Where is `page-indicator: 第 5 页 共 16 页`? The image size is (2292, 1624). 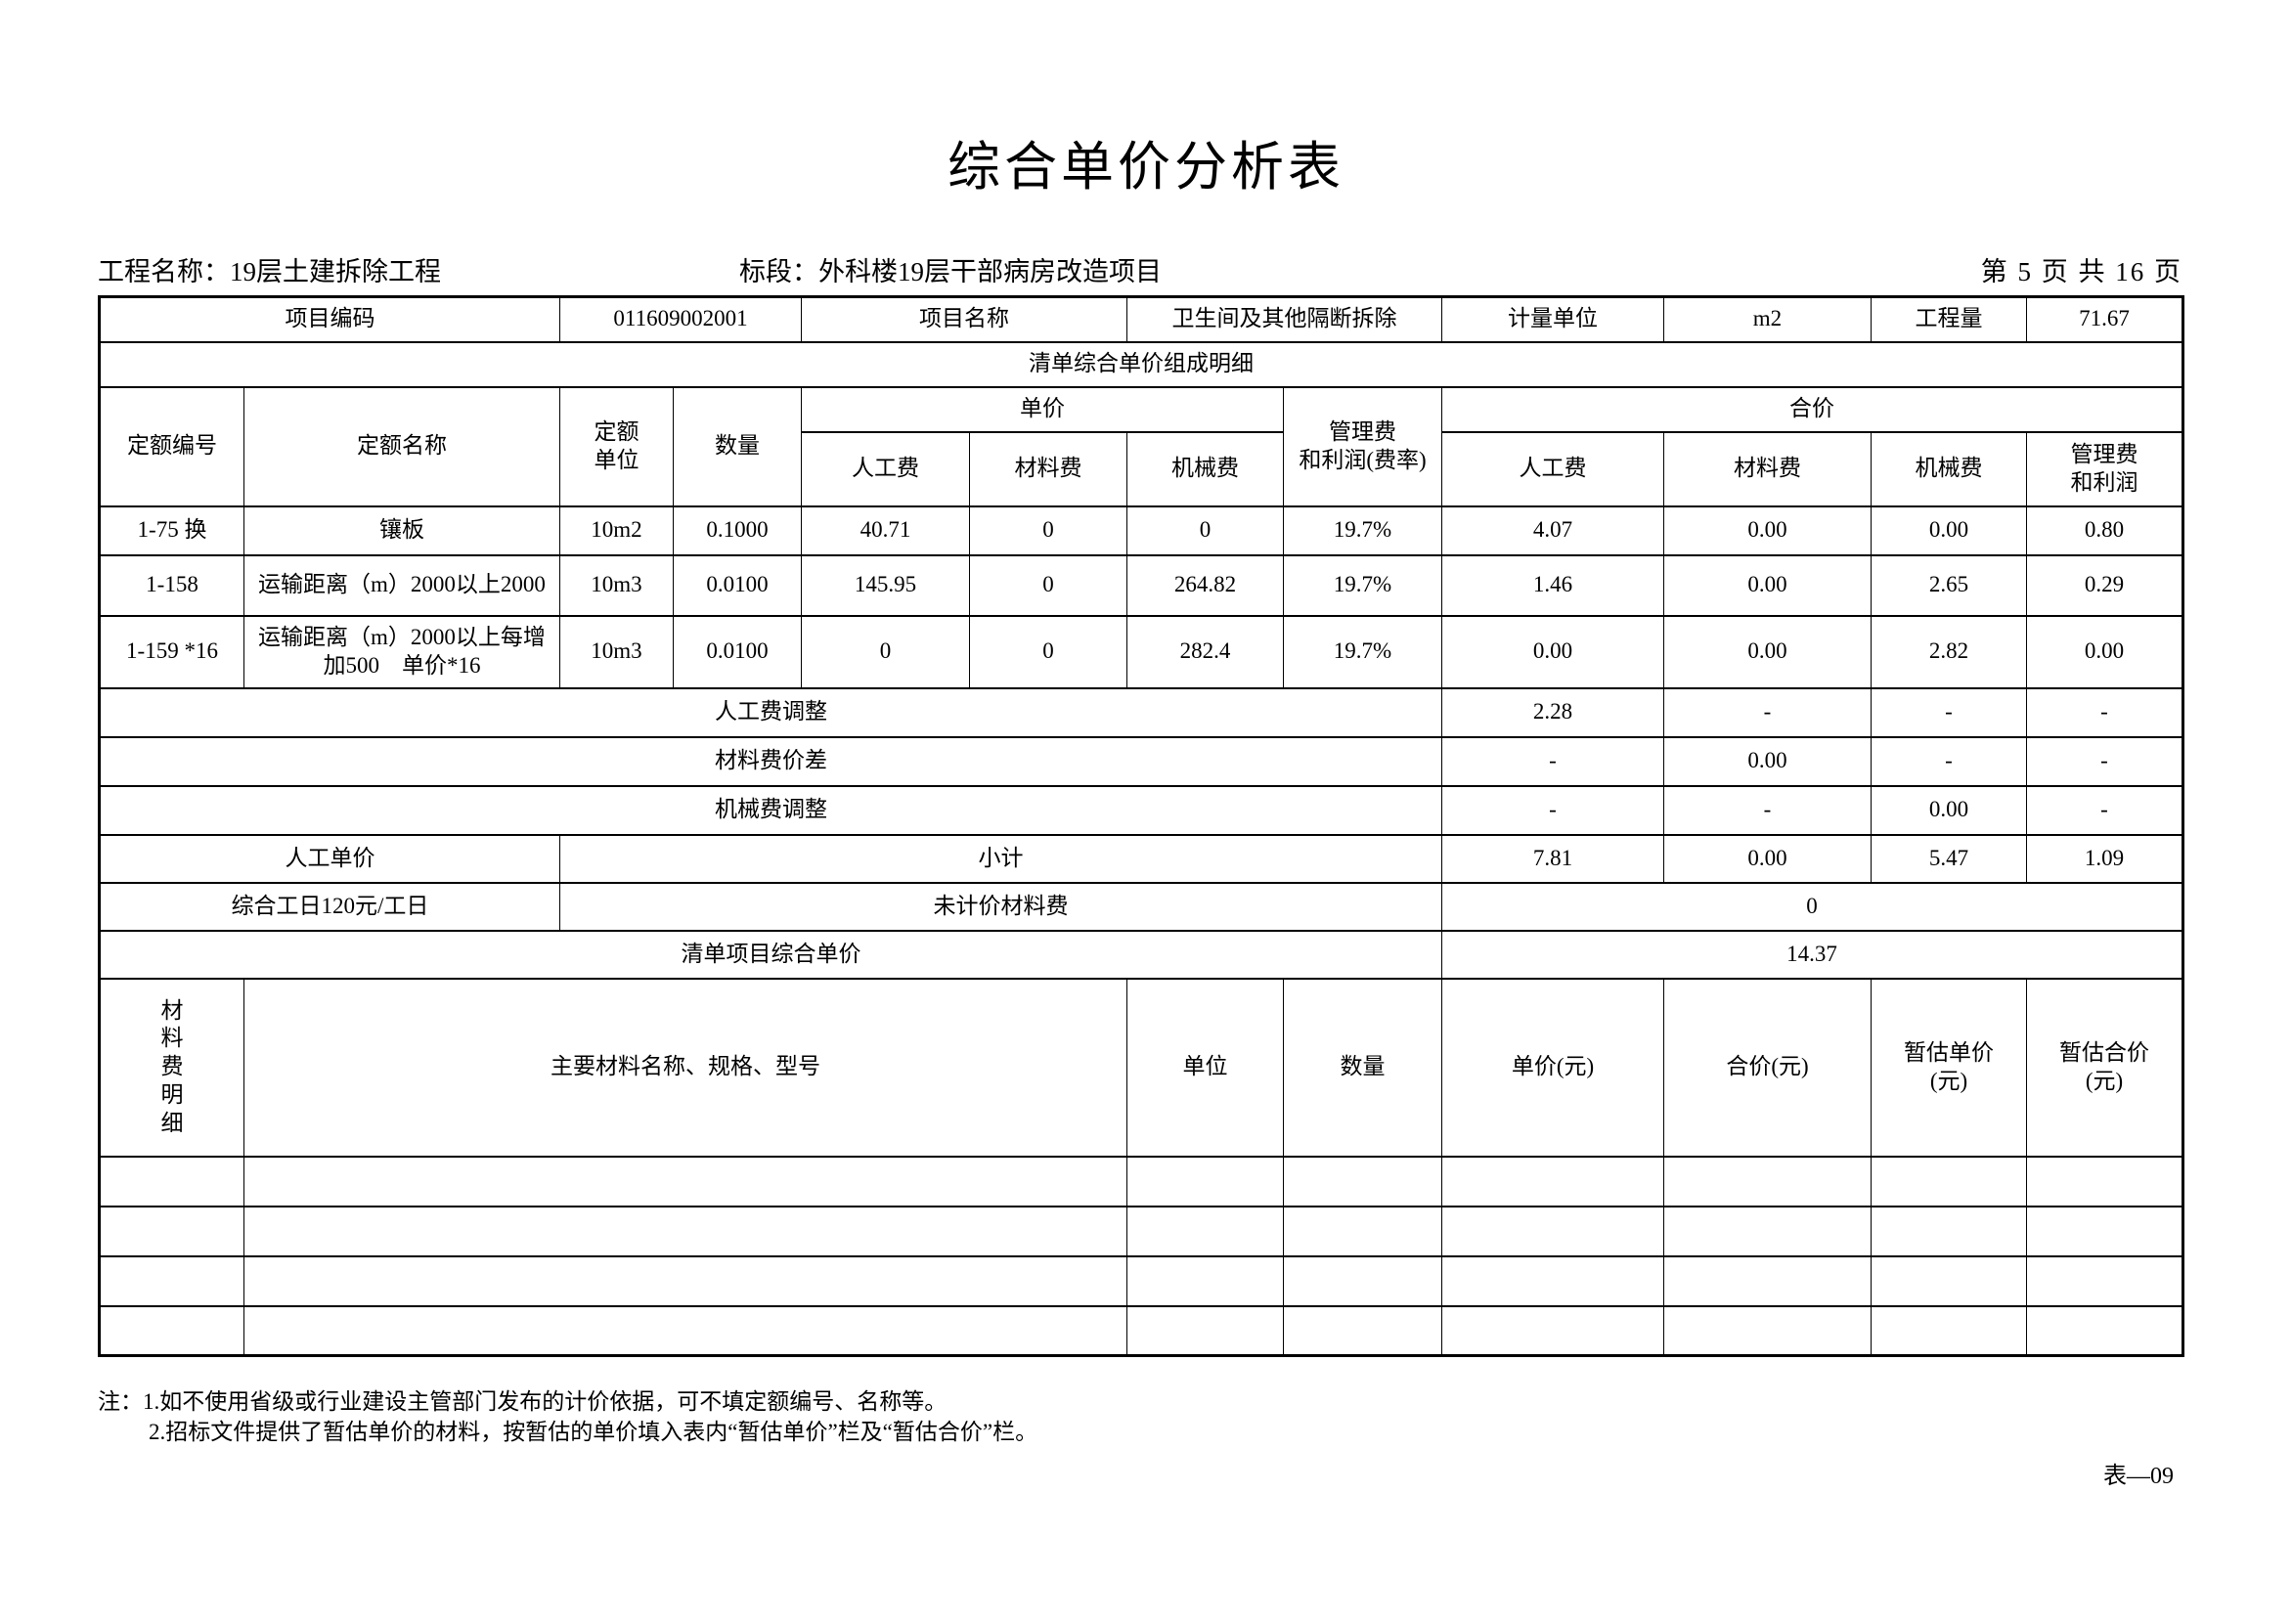
page-indicator: 第 5 页 共 16 页 is located at coordinates (2081, 271).